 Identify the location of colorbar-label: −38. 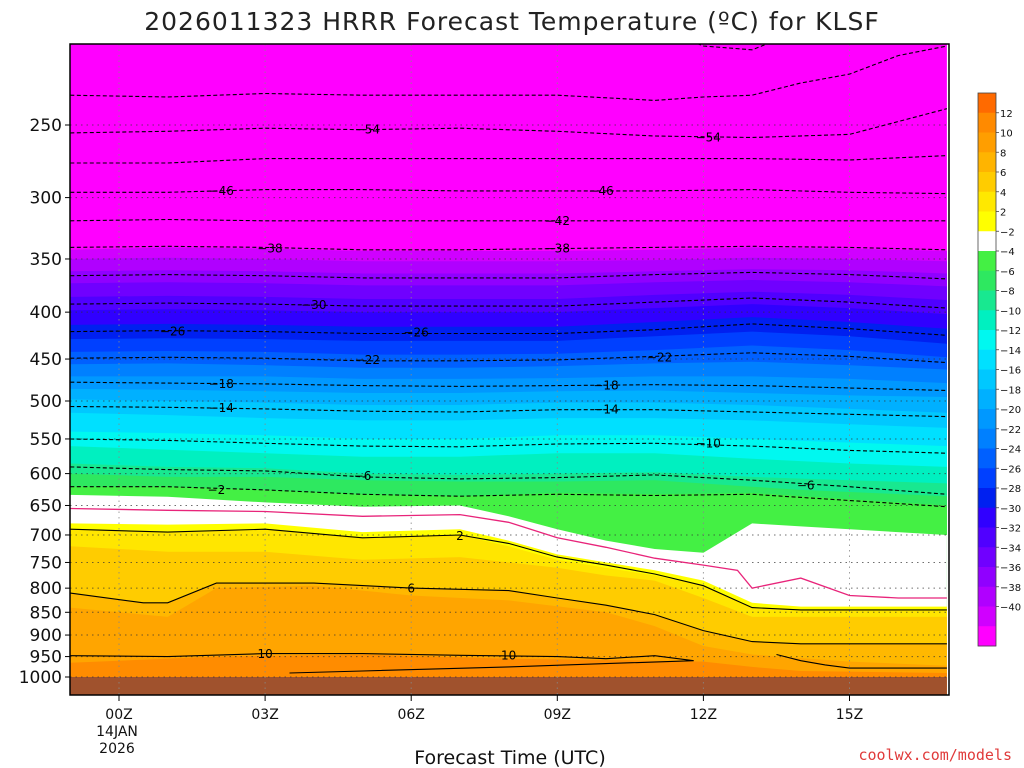
(1010, 588).